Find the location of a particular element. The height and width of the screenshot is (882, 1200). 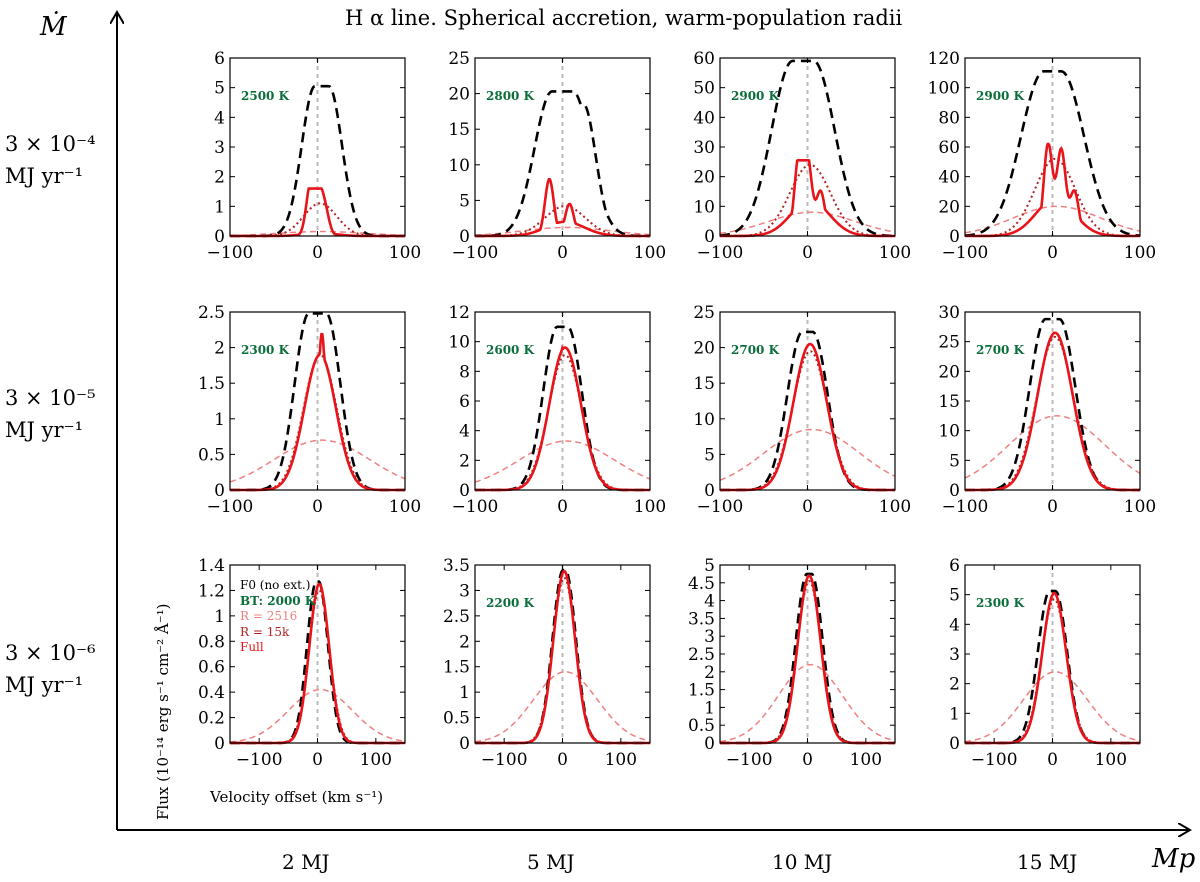

row-label-2-unit: MJ yr⁻¹ is located at coordinates (44, 685).